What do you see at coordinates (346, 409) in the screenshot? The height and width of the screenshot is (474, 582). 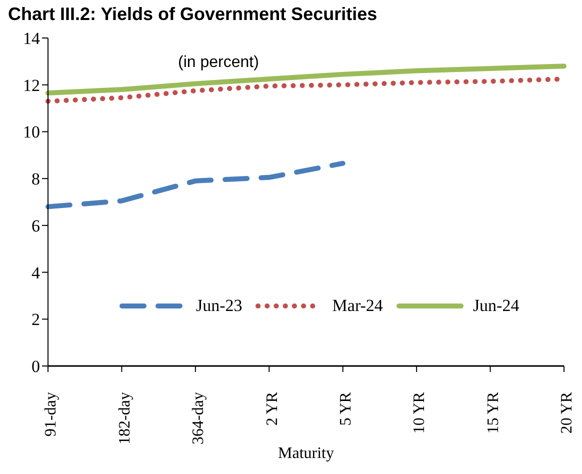 I see `x-tick-label: 5 YR` at bounding box center [346, 409].